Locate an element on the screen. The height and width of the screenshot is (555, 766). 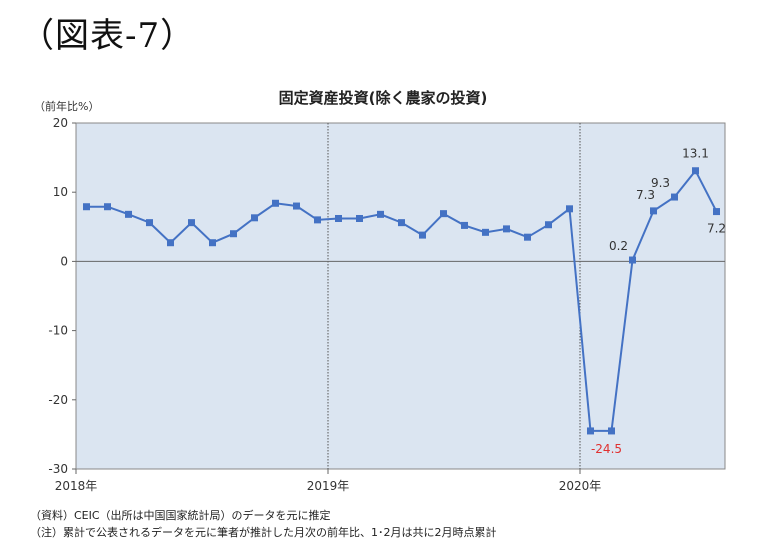
y-tick-label: 0 is located at coordinates (64, 261).